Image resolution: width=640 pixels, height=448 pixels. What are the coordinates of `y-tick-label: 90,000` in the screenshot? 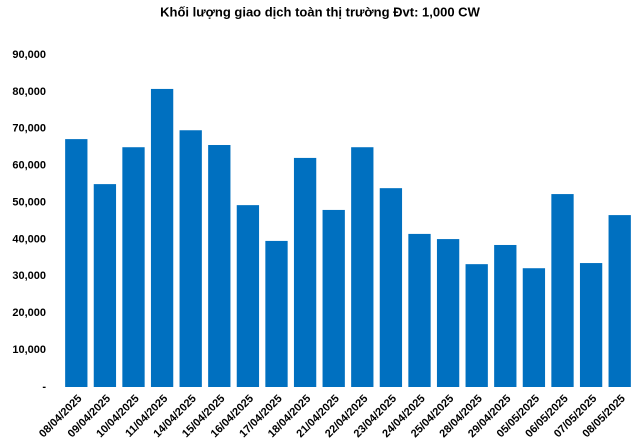 It's located at (29, 55).